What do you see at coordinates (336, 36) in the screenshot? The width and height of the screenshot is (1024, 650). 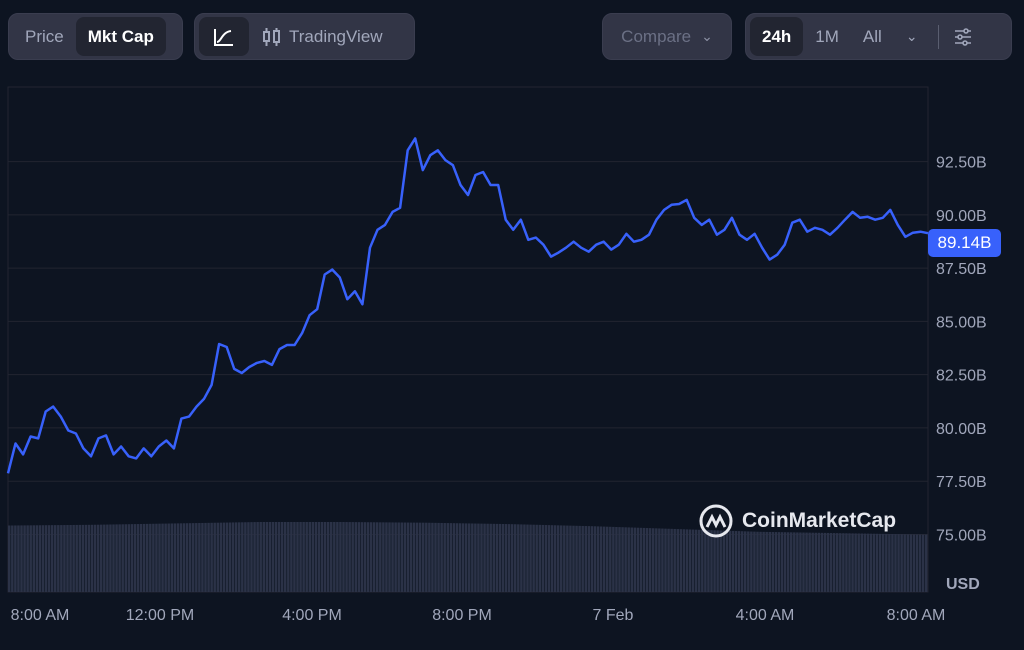 I see `tradingview-label: TradingView` at bounding box center [336, 36].